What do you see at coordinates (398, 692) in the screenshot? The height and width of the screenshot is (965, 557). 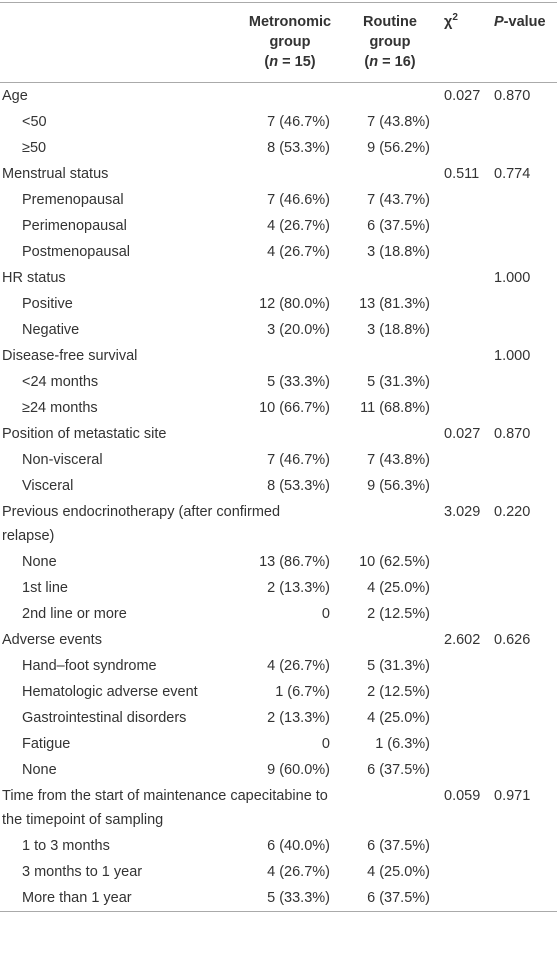 I see `routine-value: 2 (12.5%)` at bounding box center [398, 692].